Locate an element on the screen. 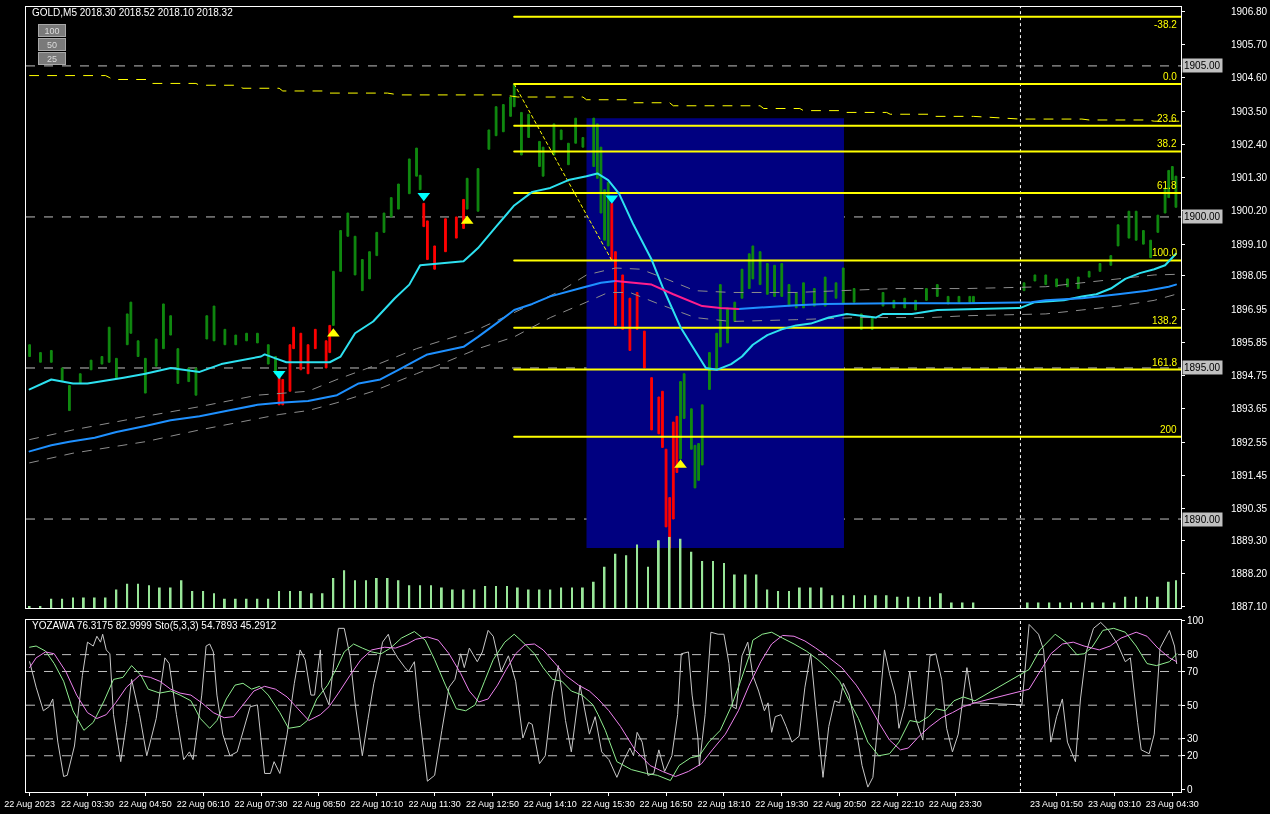 This screenshot has height=814, width=1270. series-label: 138.2 is located at coordinates (1165, 320).